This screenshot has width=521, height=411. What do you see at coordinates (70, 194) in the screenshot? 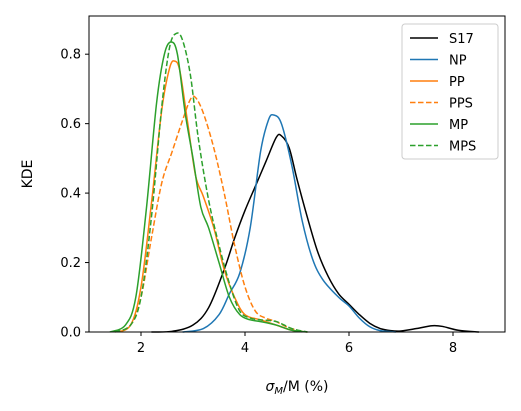
I see `y-tick-label: 0.4` at bounding box center [70, 194].